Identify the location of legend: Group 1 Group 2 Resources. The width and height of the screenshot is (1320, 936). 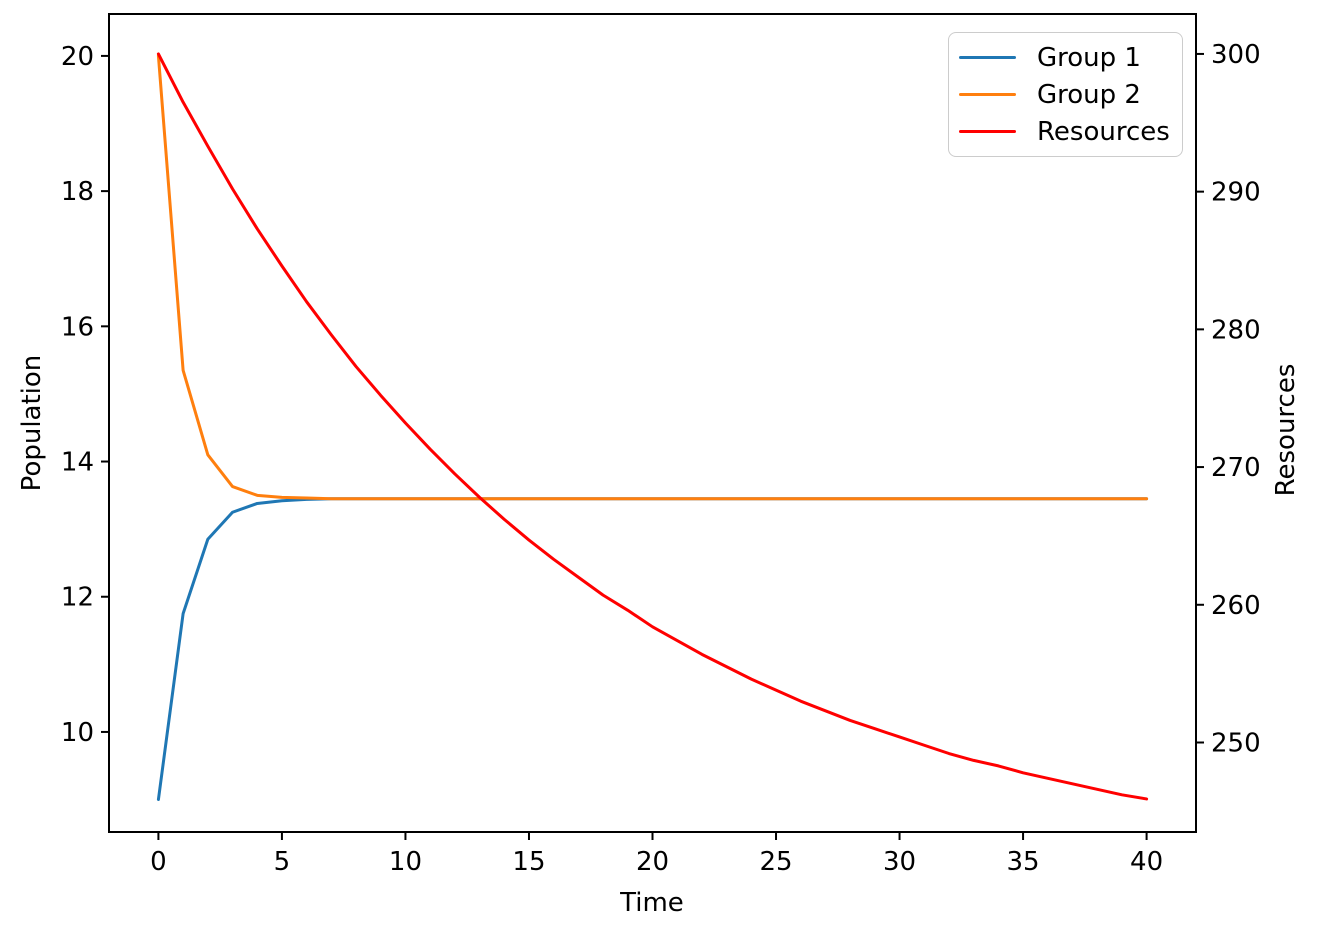
(1065, 94).